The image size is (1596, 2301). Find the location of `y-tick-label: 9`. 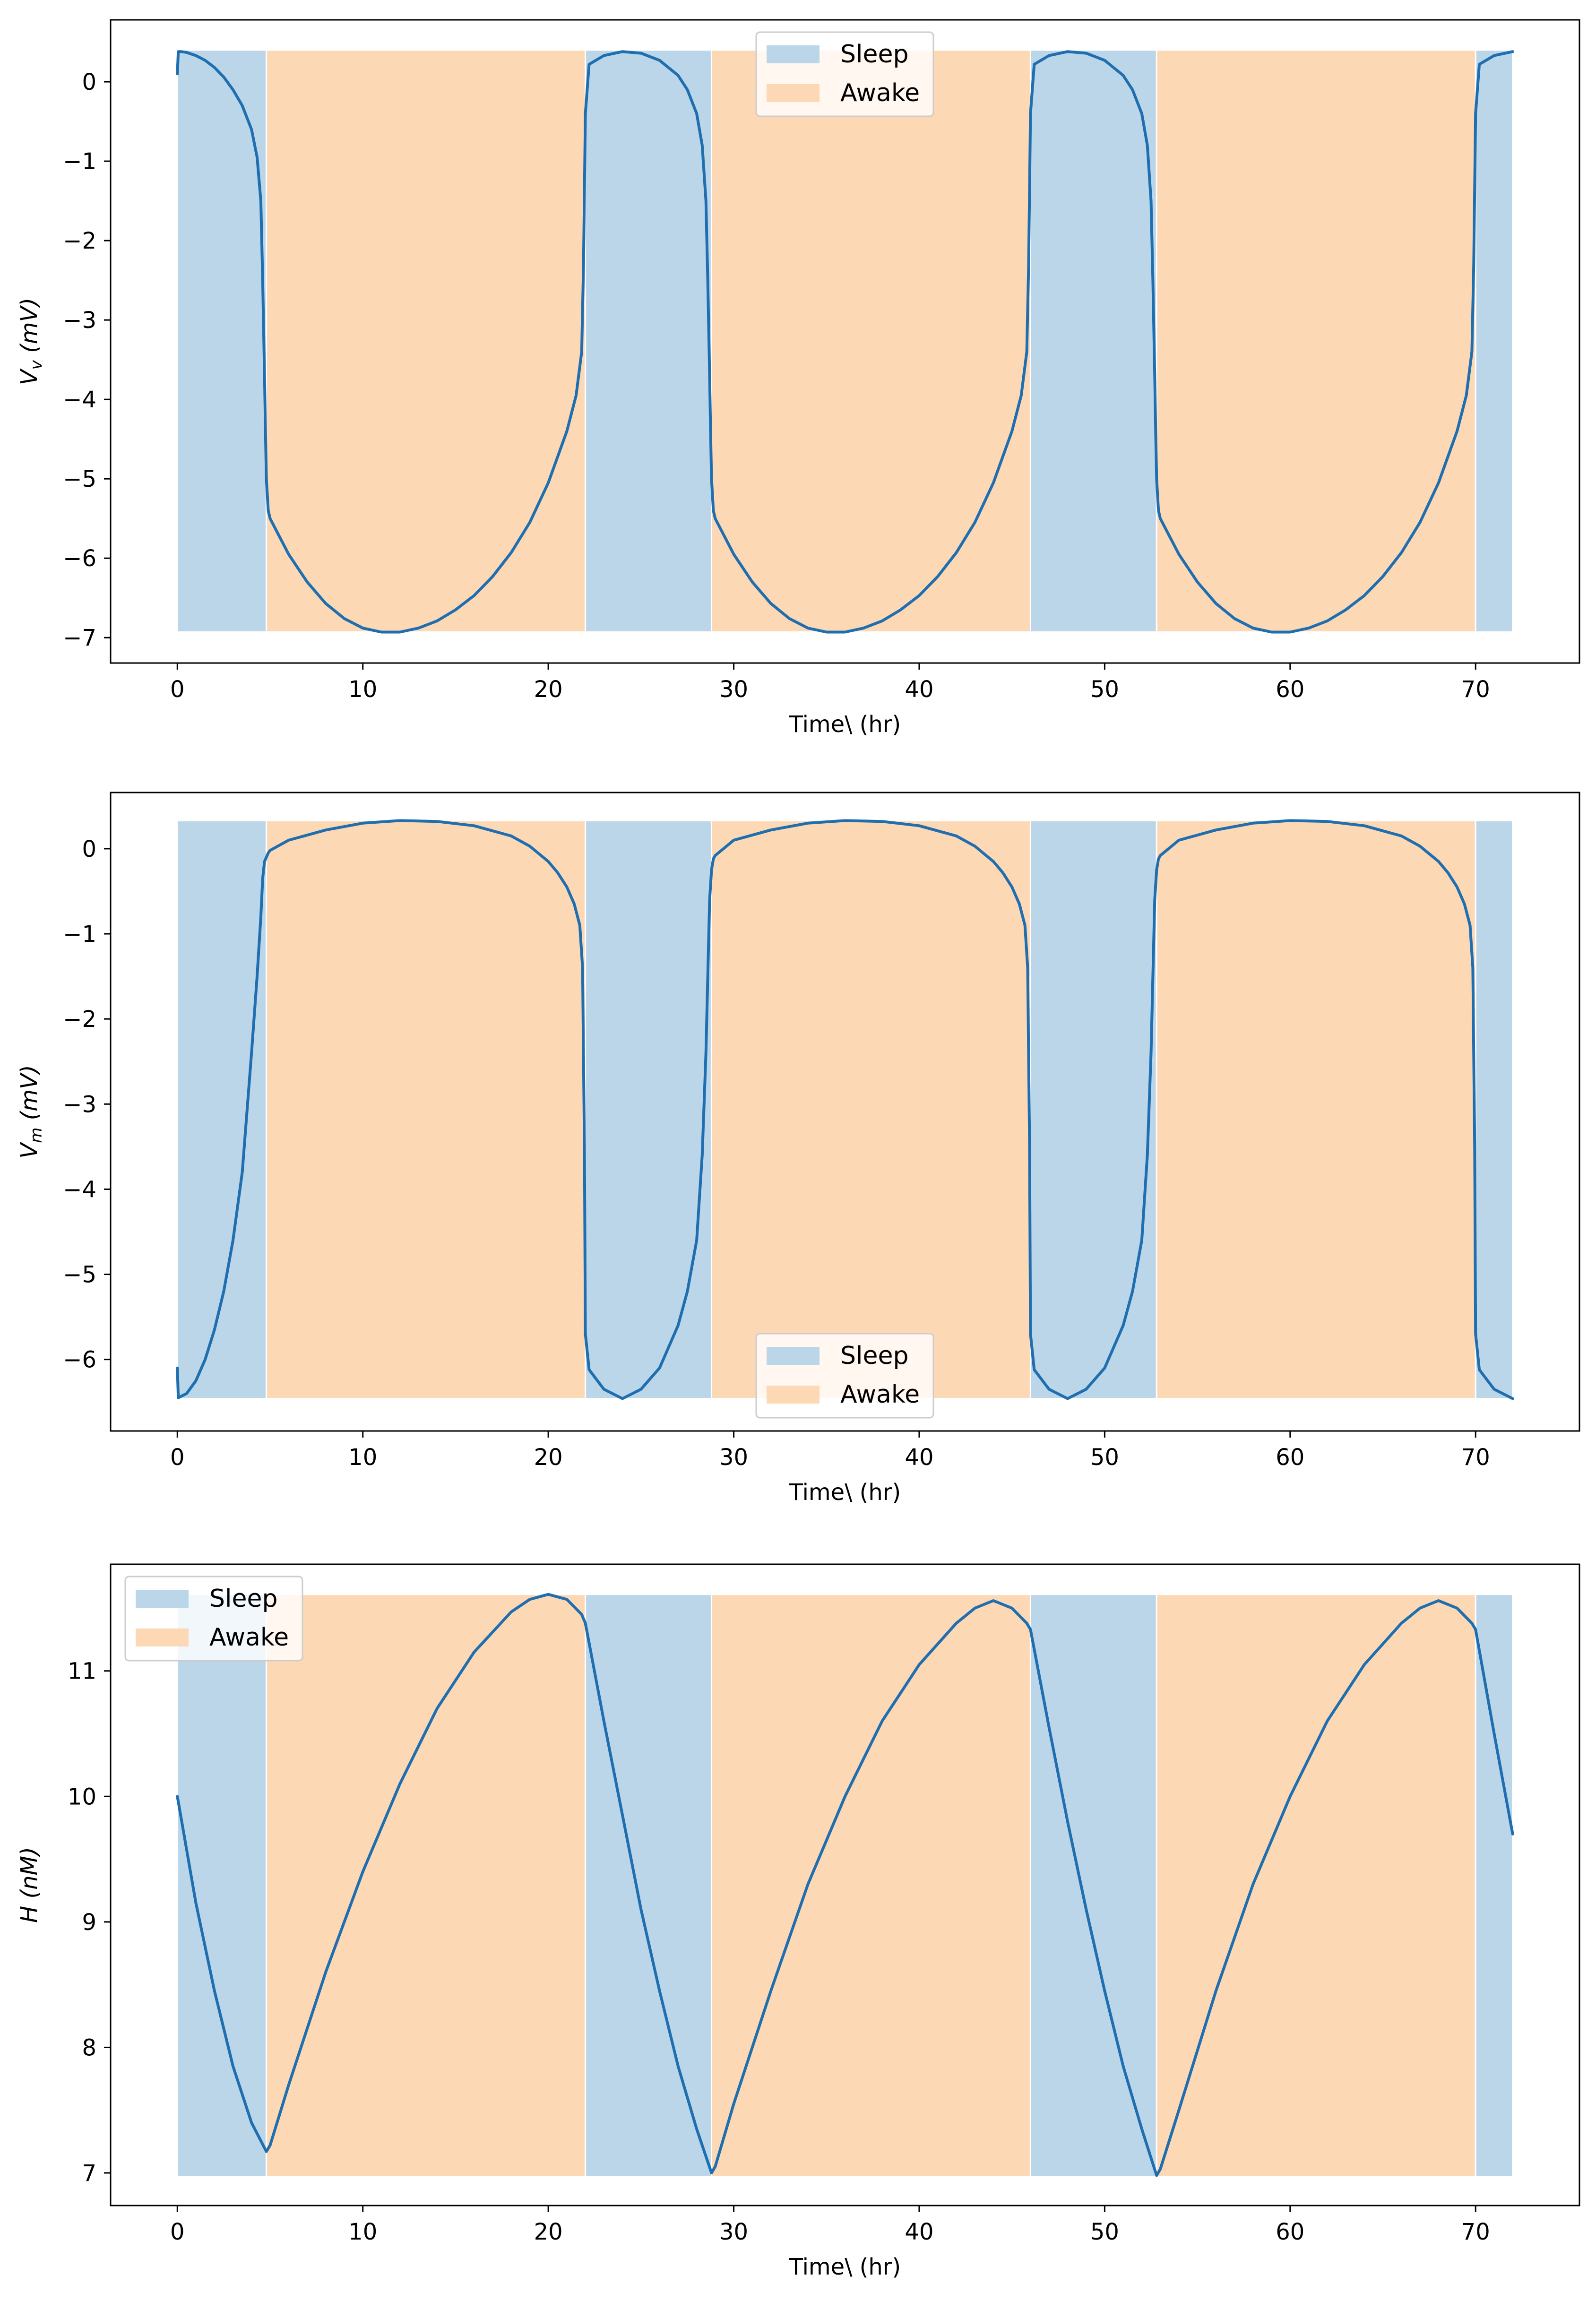

y-tick-label: 9 is located at coordinates (89, 1922).